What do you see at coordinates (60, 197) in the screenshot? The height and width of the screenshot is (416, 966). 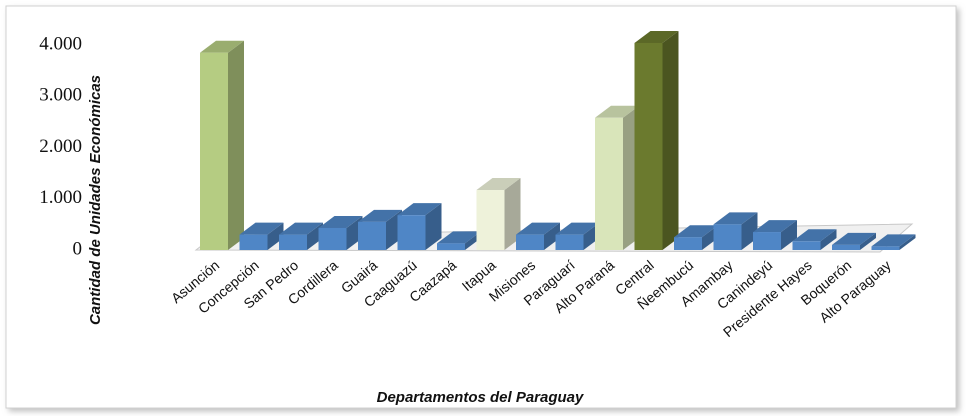 I see `y-tick-label: 1.000` at bounding box center [60, 197].